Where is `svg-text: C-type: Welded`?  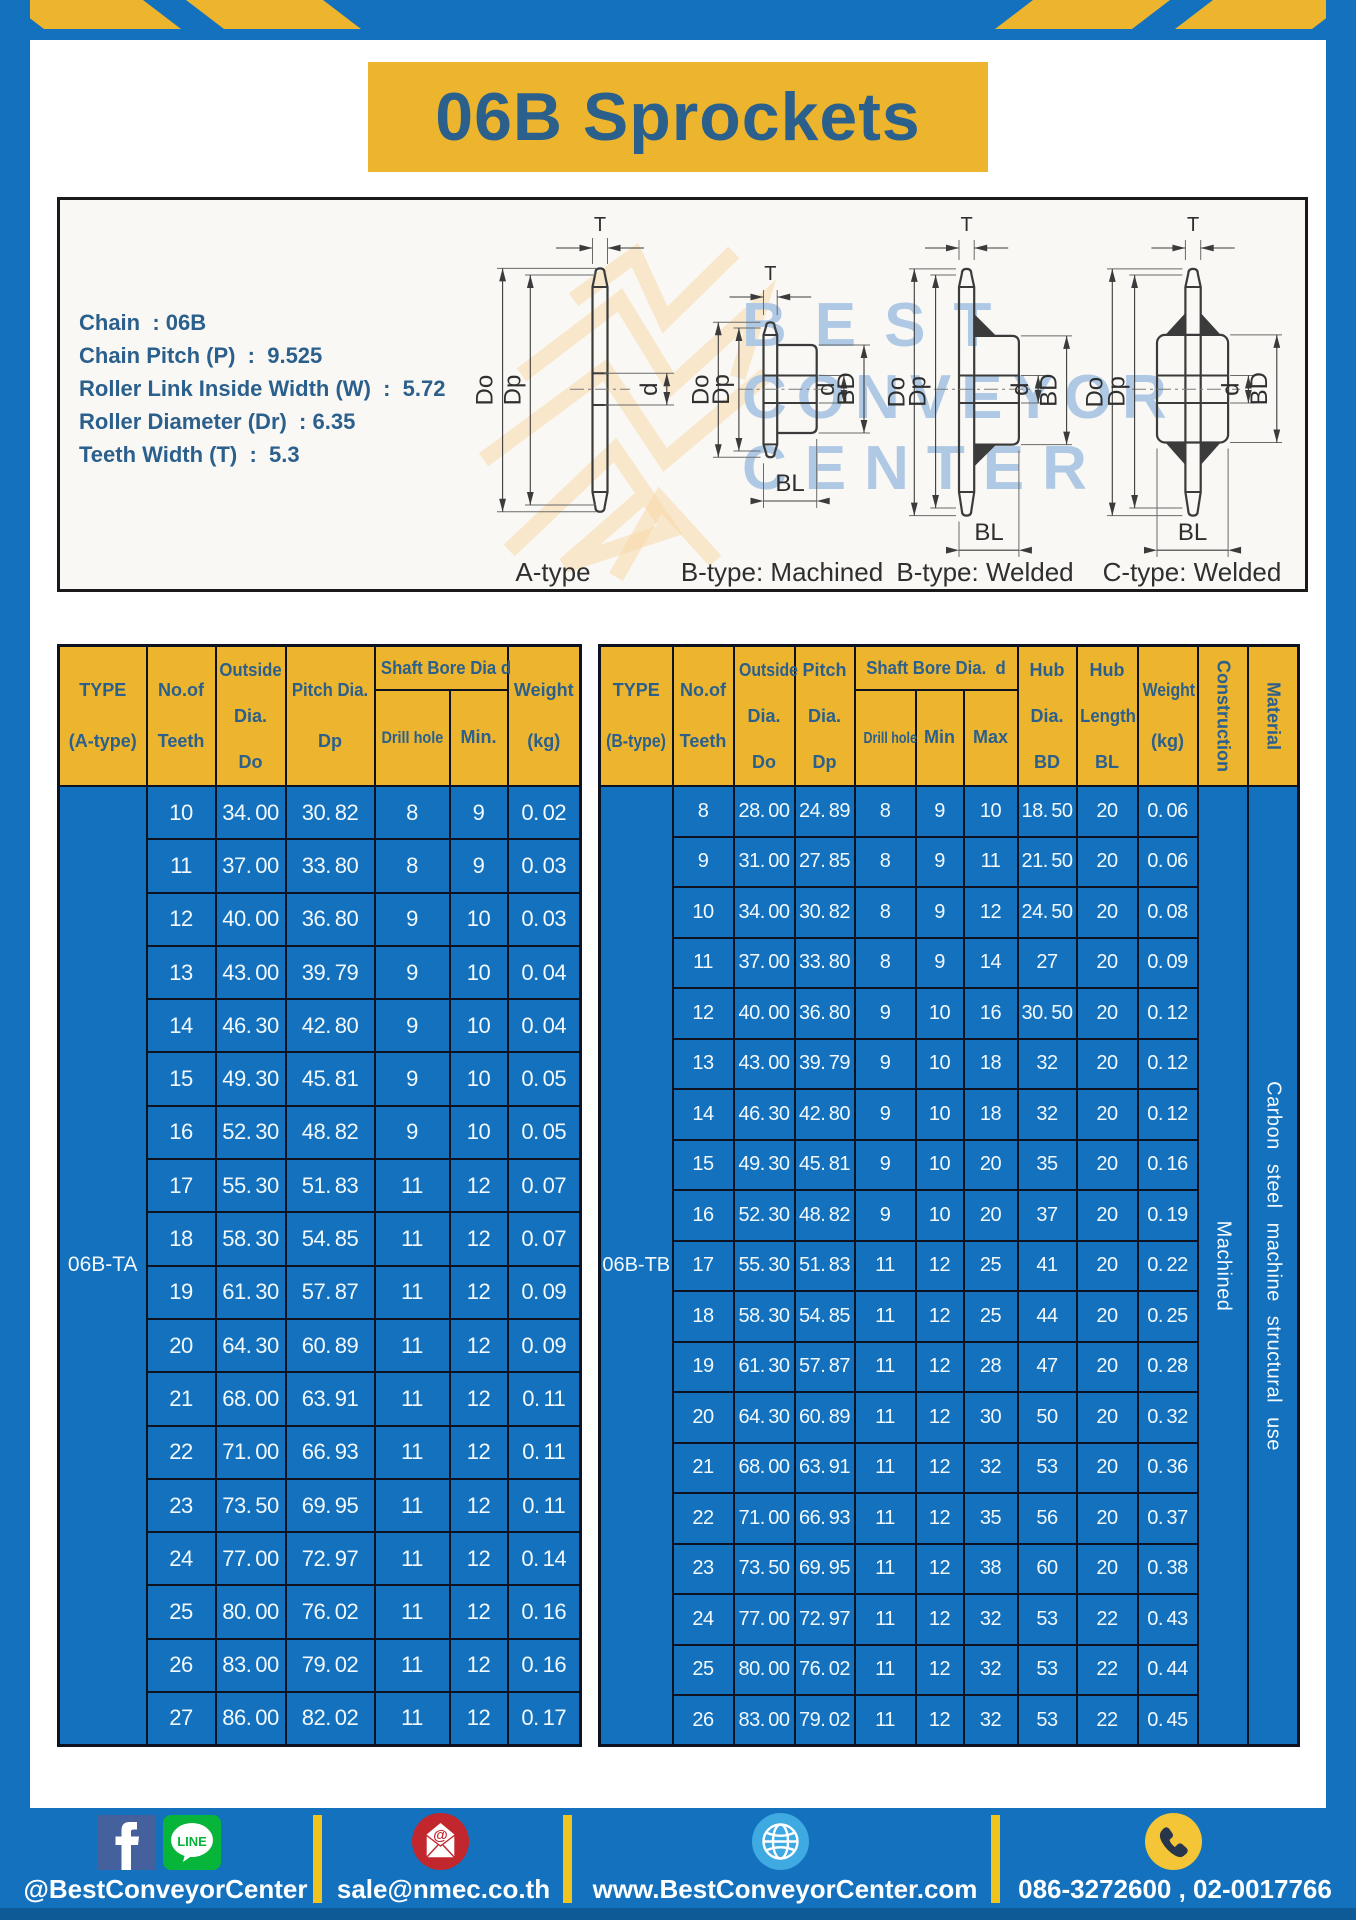
svg-text: C-type: Welded is located at coordinates (1192, 572).